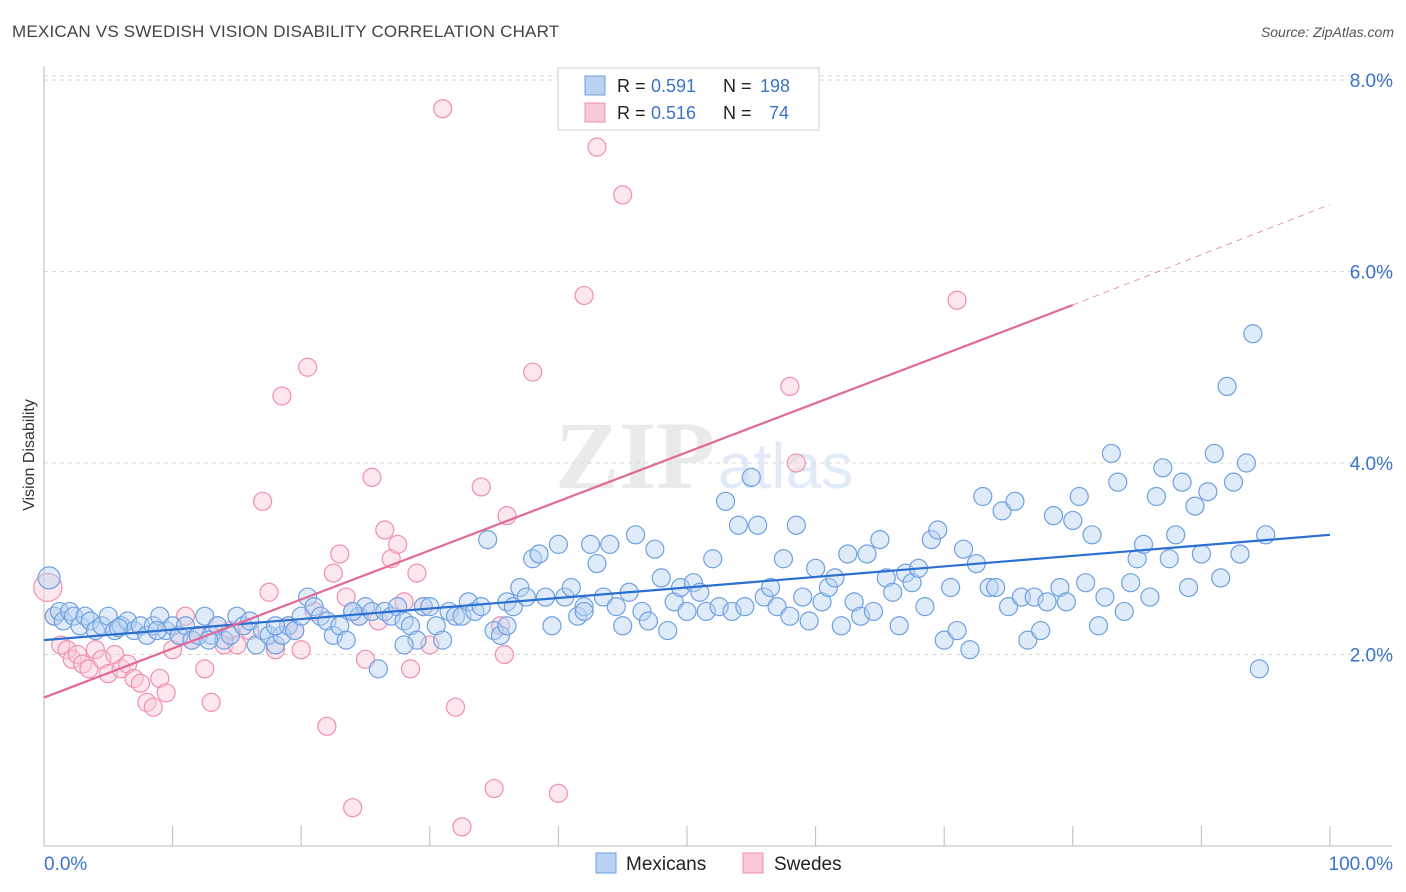 The image size is (1406, 892). I want to click on x-tick-label: 100.0%, so click(1361, 864).